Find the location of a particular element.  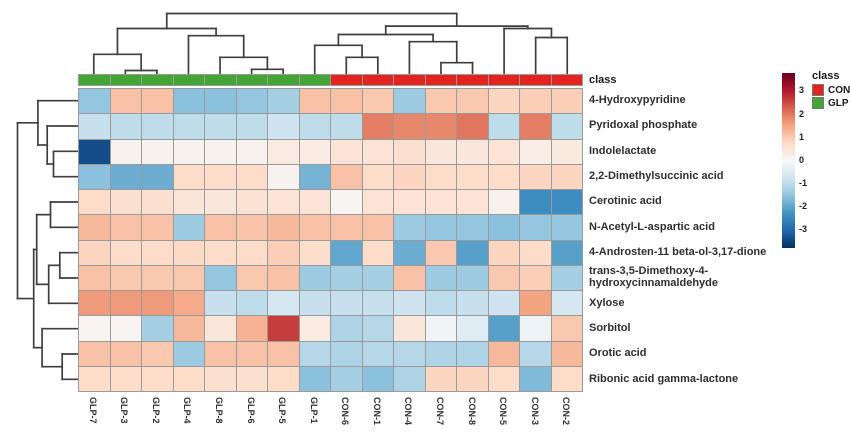

colorbar-gradient is located at coordinates (788, 160).